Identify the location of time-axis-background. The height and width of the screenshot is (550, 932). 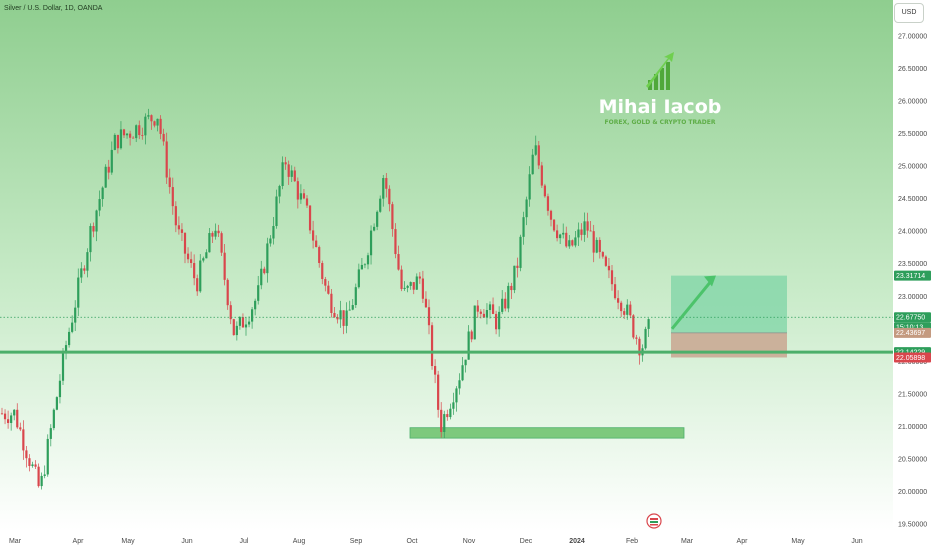
(466, 540).